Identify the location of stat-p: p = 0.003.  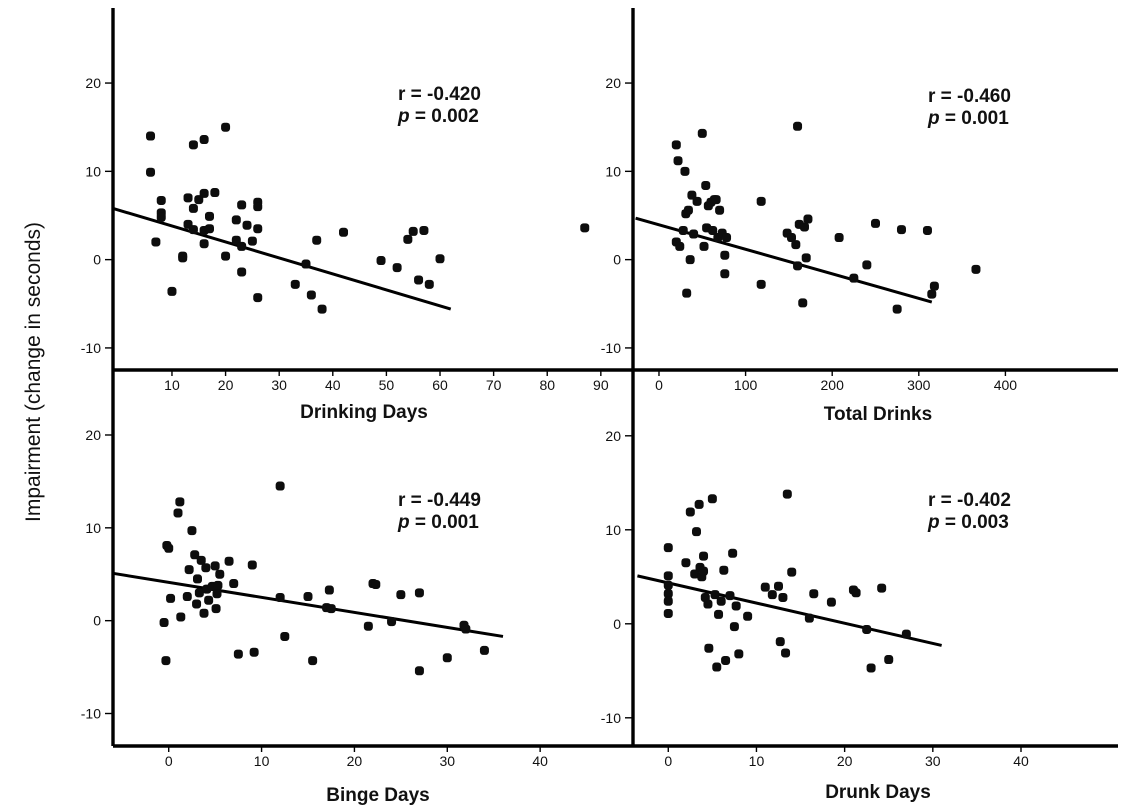
(968, 522).